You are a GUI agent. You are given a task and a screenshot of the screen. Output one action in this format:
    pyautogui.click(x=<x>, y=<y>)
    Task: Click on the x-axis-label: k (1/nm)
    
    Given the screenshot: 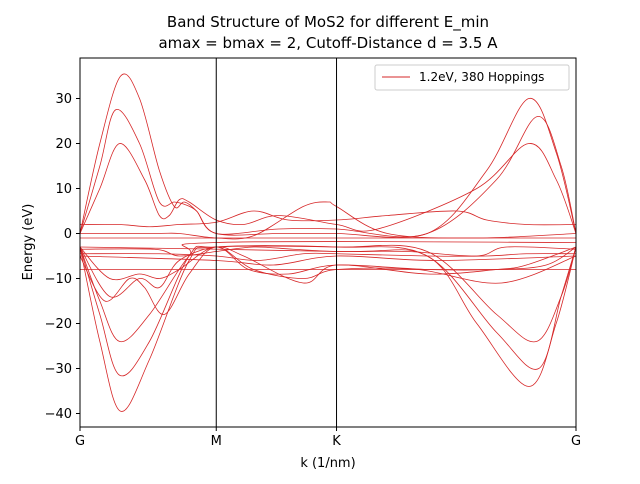 What is the action you would take?
    pyautogui.click(x=327, y=463)
    